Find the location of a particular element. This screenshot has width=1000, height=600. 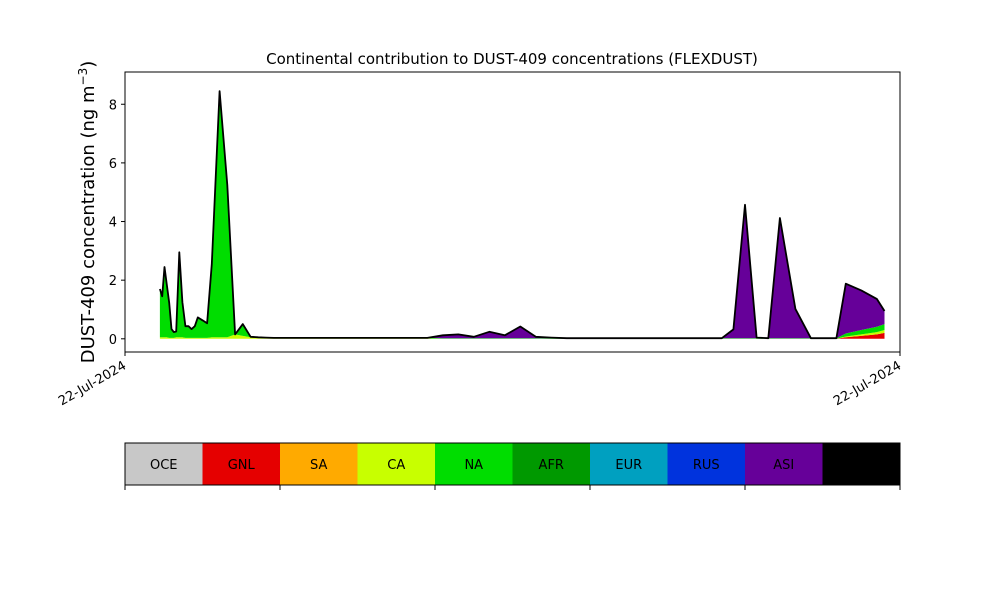

legend-swatch-na is located at coordinates (474, 464).